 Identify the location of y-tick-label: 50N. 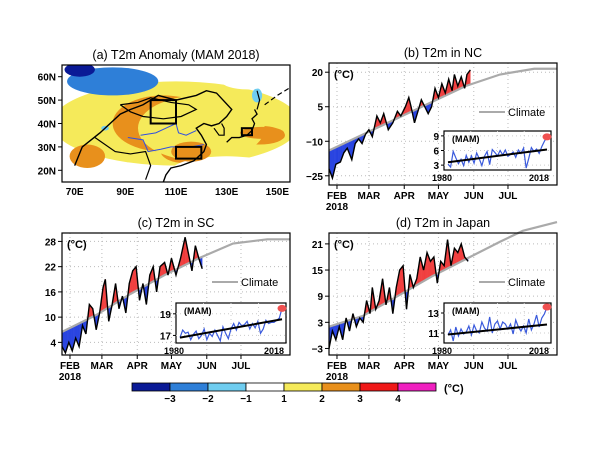
(47, 101).